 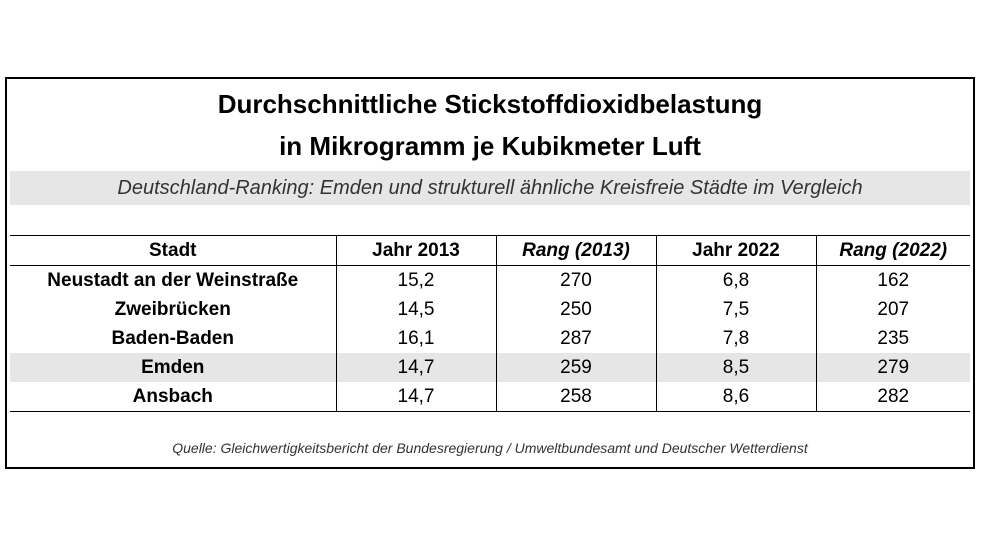 What do you see at coordinates (892, 309) in the screenshot?
I see `rank-2022-cell: 207` at bounding box center [892, 309].